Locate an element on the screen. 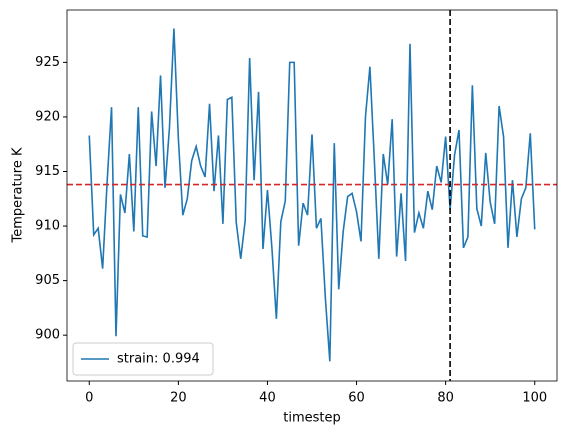  x-tick-label: 20 is located at coordinates (178, 398).